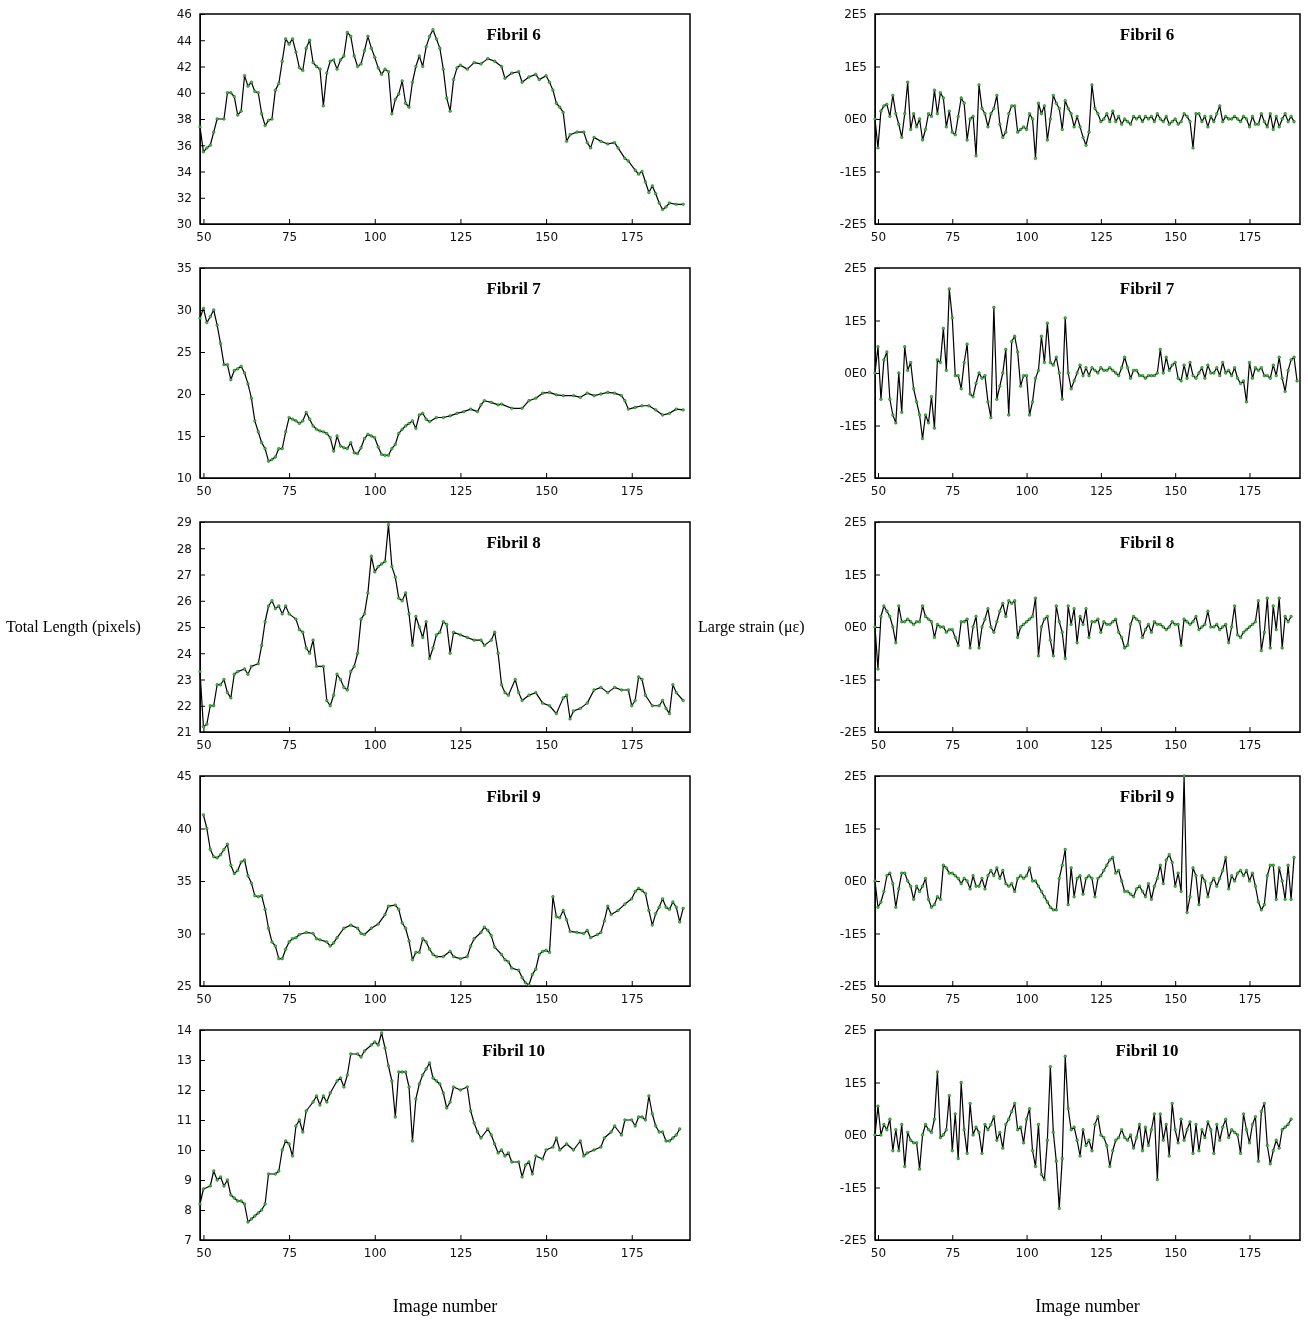 This screenshot has height=1331, width=1308. Describe the element at coordinates (514, 288) in the screenshot. I see `text: Fibril 7` at that location.